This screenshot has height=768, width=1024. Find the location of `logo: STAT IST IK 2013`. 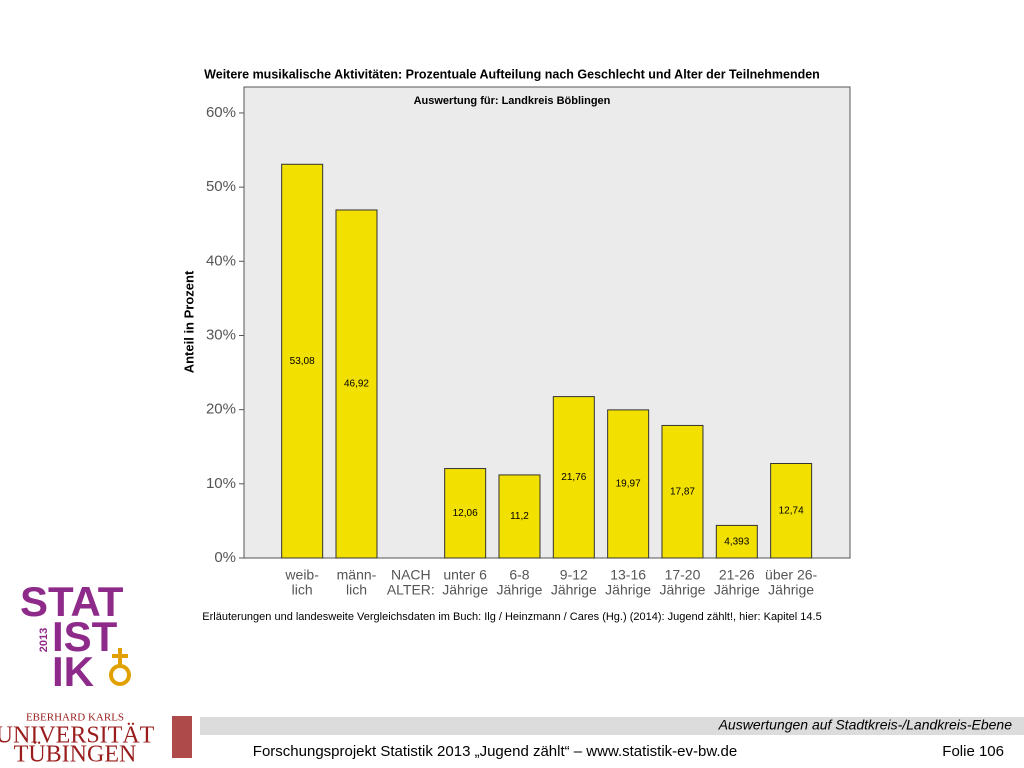

logo: STAT IST IK 2013 is located at coordinates (75, 636).